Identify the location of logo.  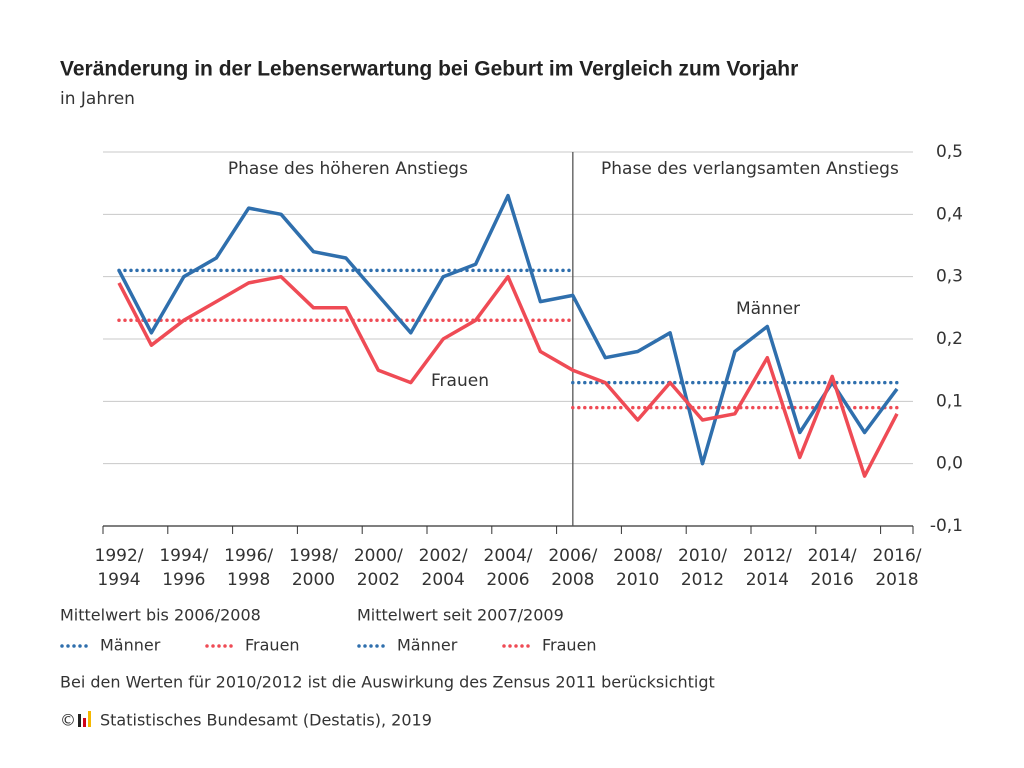
(84, 719).